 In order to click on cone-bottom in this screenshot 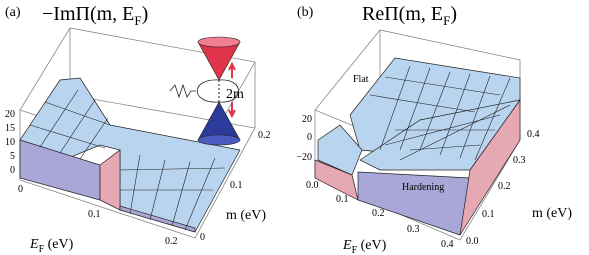, I will do `click(219, 140)`.